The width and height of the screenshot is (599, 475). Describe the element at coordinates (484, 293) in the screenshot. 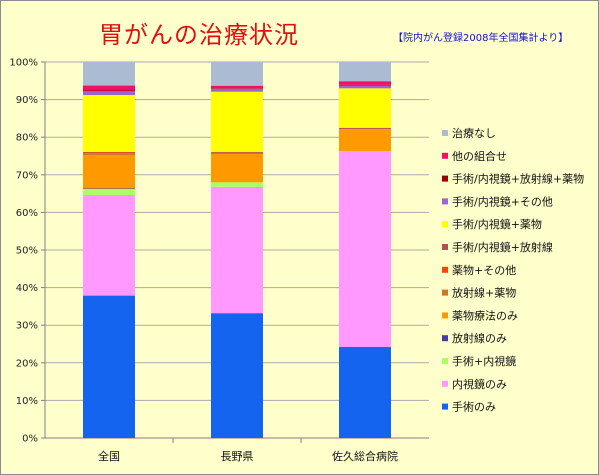

I see `legend-label: 放射線+薬物` at that location.